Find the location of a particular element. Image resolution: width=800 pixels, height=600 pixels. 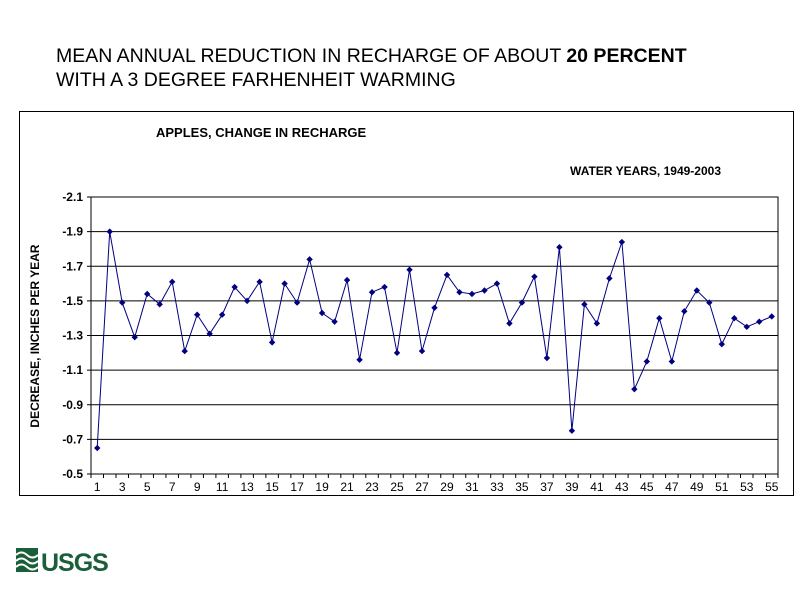

x-tick-label: 11 is located at coordinates (222, 487).